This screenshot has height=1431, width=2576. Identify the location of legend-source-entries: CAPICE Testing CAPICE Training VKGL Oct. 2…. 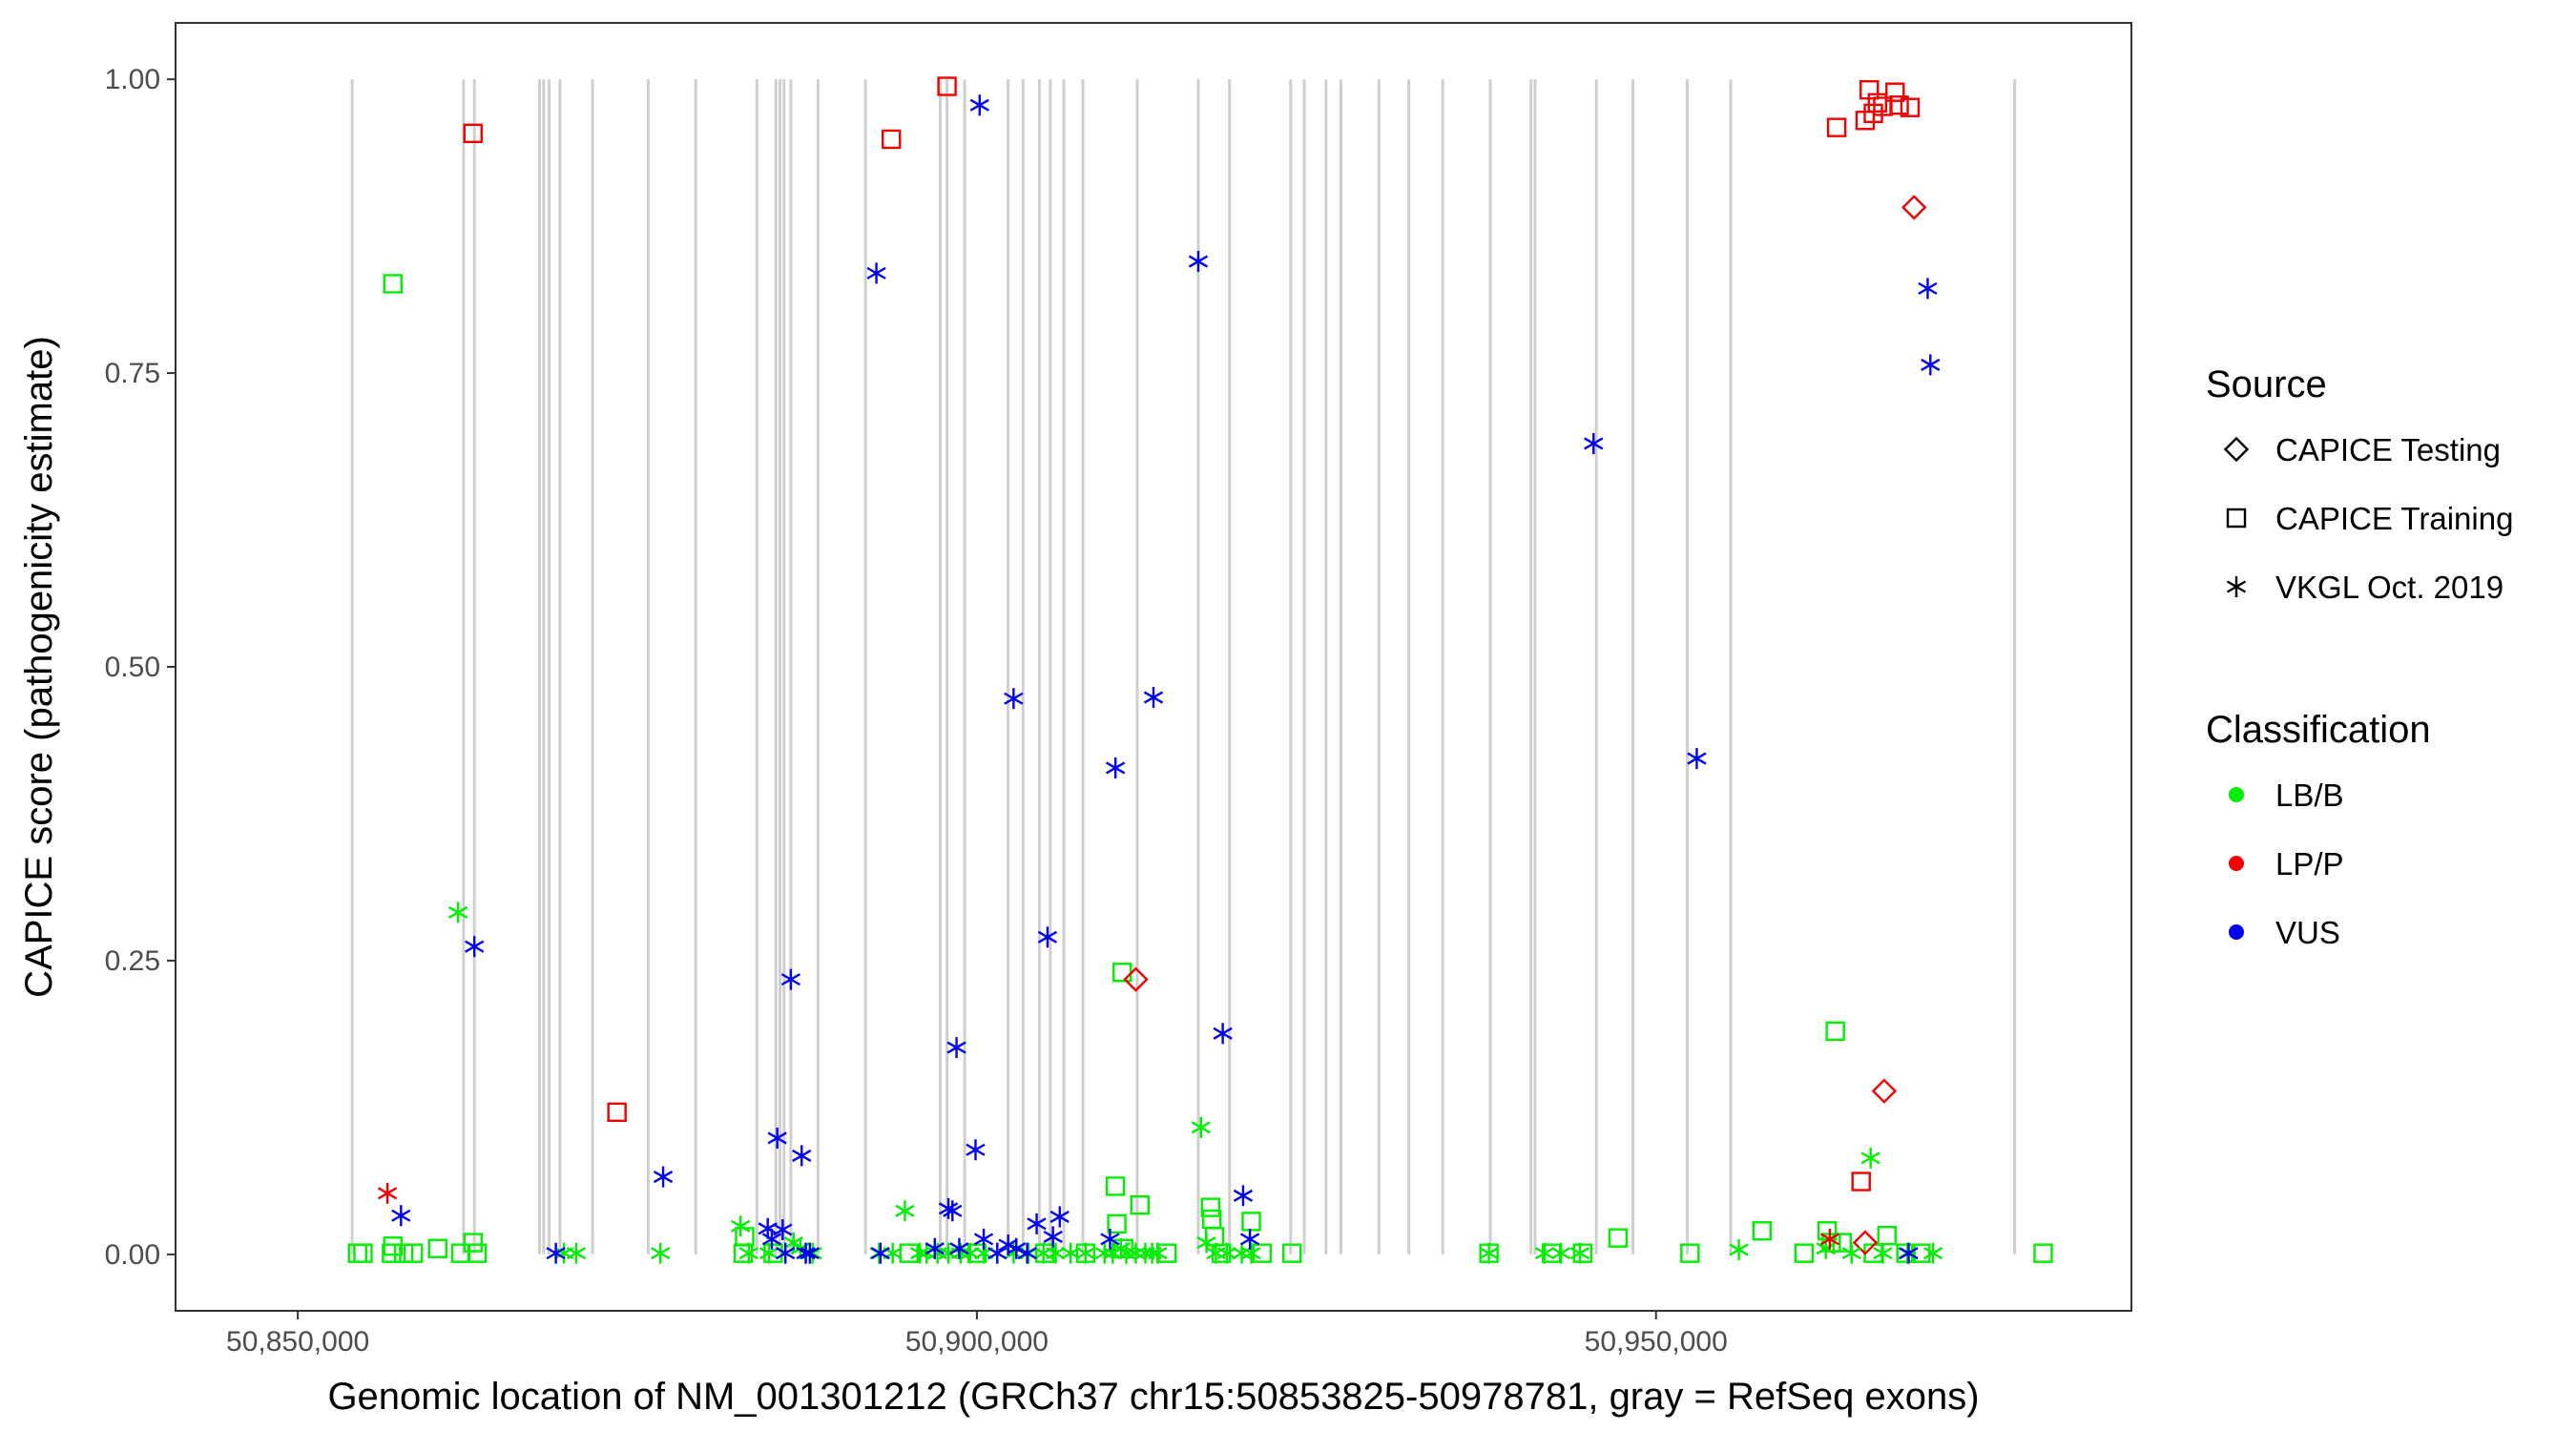
(2368, 518).